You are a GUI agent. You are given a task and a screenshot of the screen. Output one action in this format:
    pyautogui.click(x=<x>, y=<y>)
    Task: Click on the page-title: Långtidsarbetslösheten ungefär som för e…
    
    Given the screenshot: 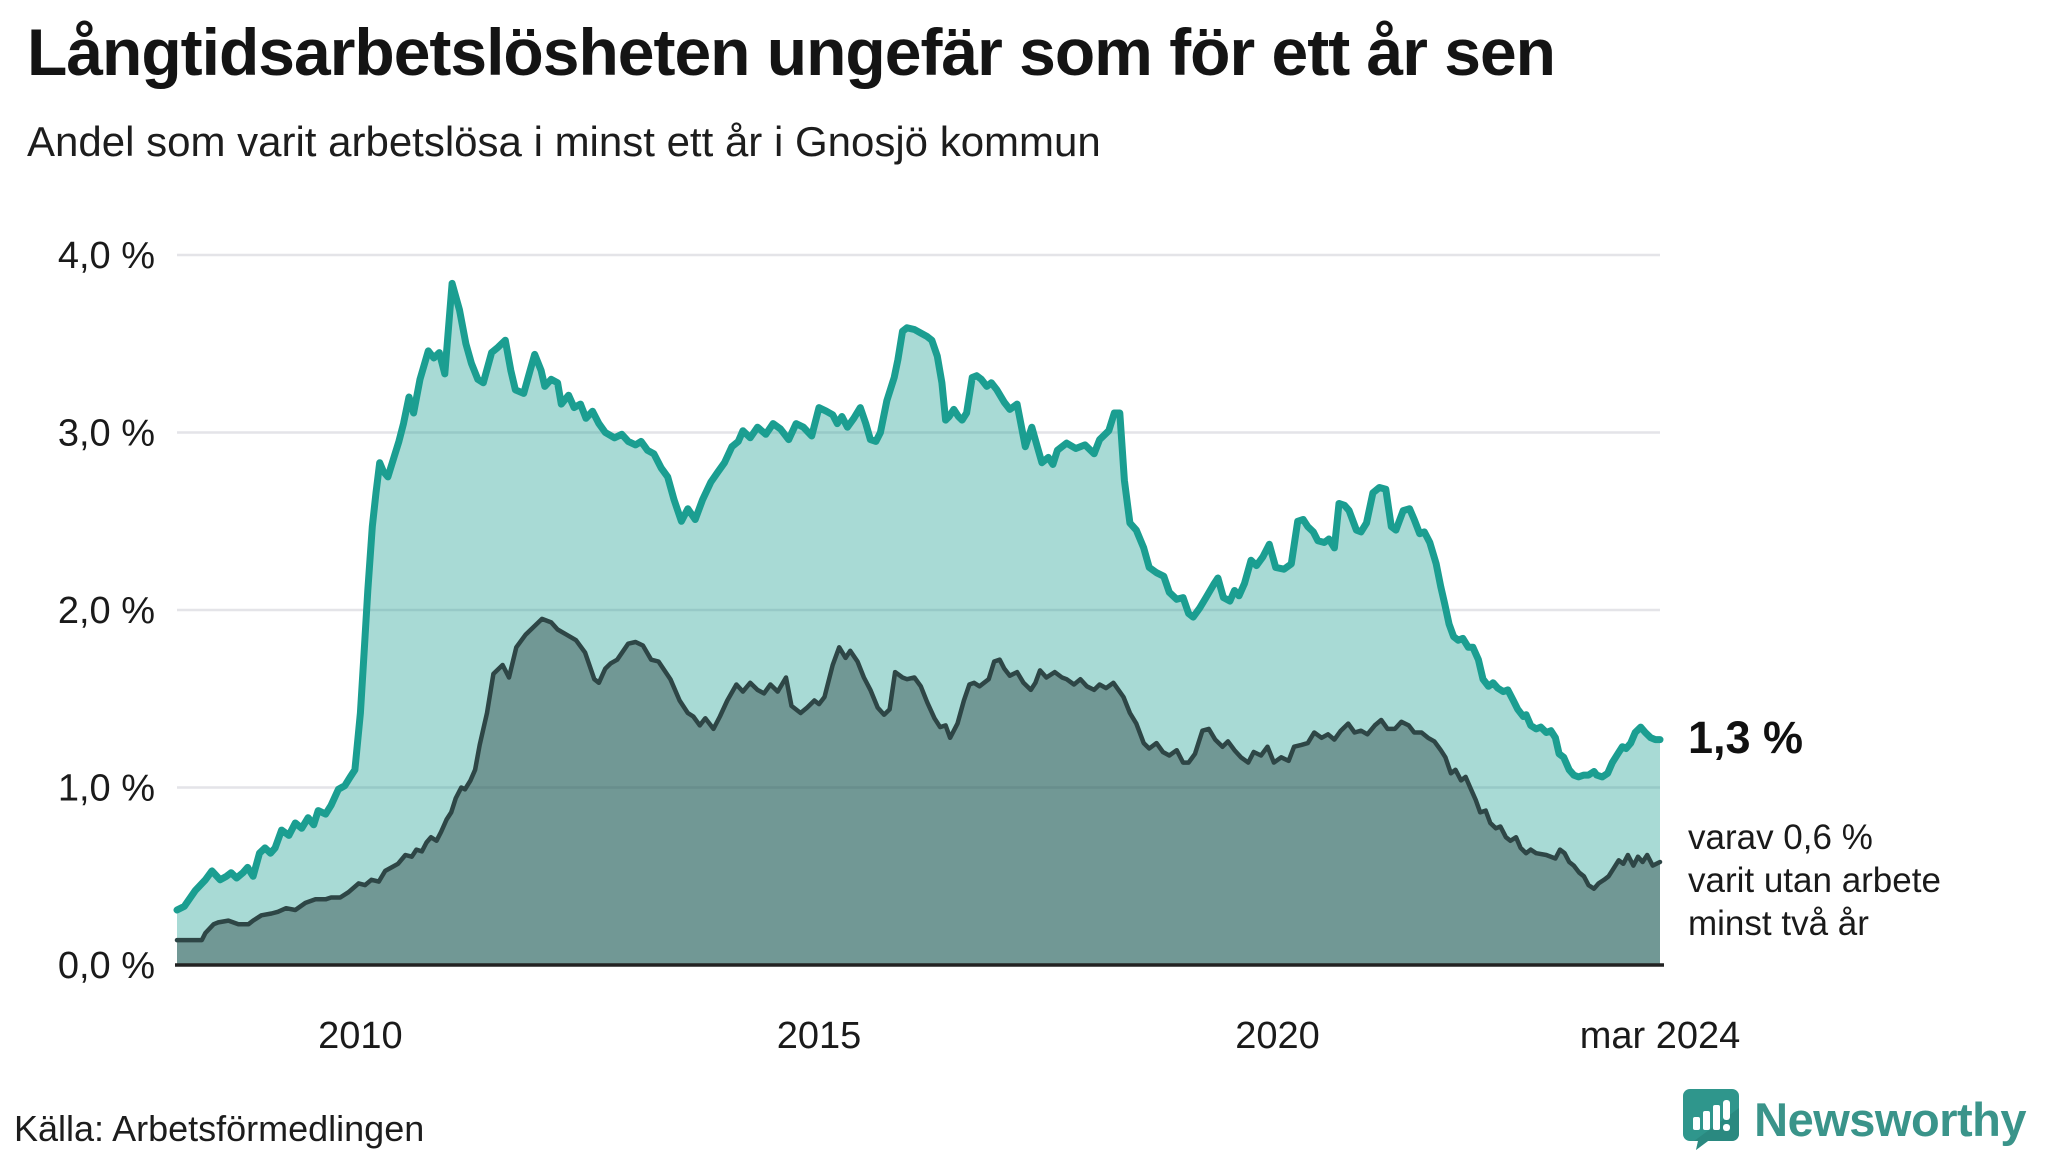 What is the action you would take?
    pyautogui.click(x=791, y=52)
    